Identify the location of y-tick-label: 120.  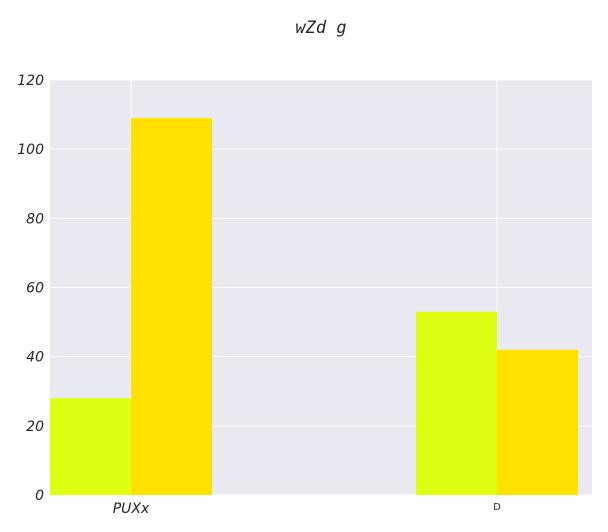
(30, 81).